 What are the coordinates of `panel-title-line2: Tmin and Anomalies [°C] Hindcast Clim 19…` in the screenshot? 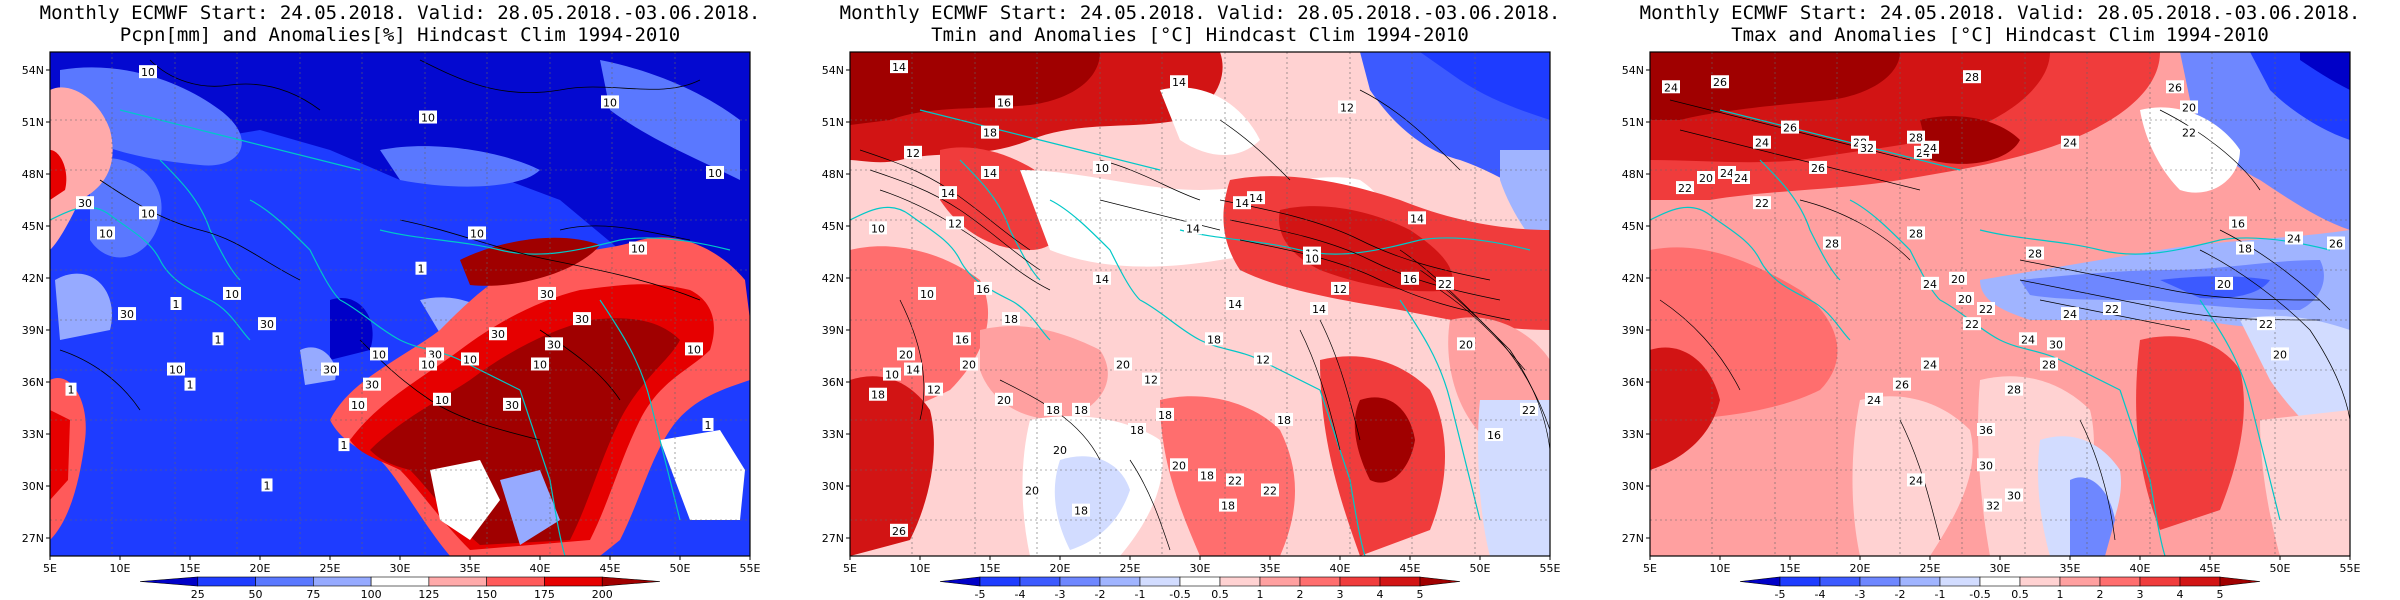 It's located at (1200, 35).